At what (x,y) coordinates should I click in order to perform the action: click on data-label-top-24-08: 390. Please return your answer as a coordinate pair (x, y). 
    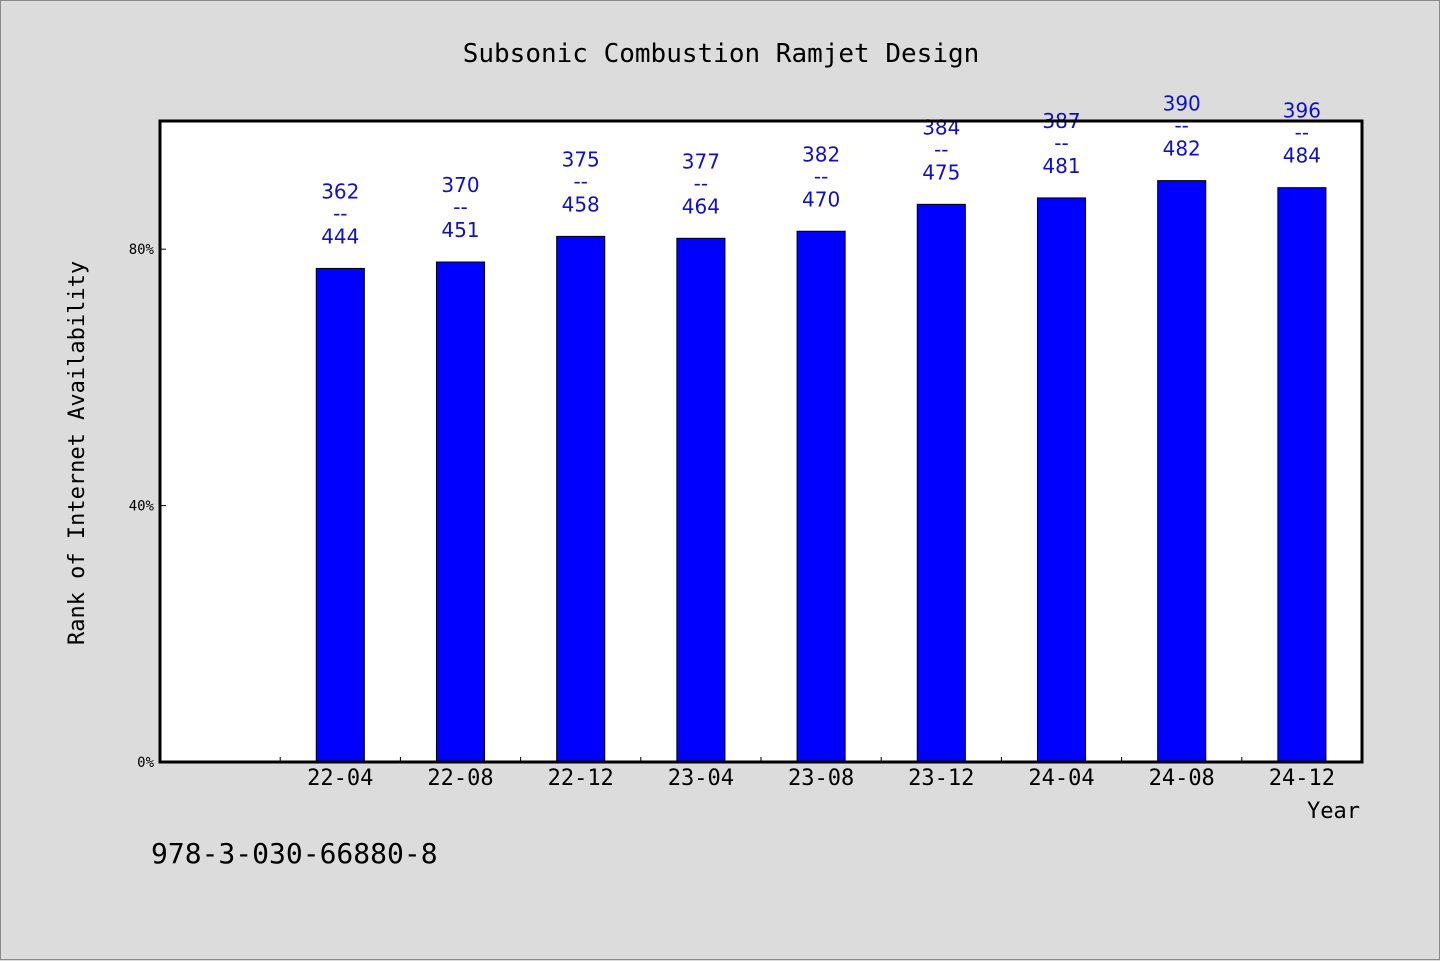
    Looking at the image, I should click on (1182, 104).